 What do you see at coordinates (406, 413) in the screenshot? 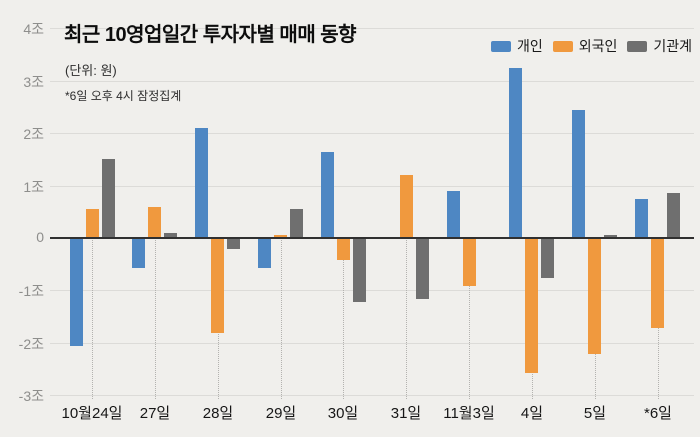
I see `x-axis-tick-label: 31일` at bounding box center [406, 413].